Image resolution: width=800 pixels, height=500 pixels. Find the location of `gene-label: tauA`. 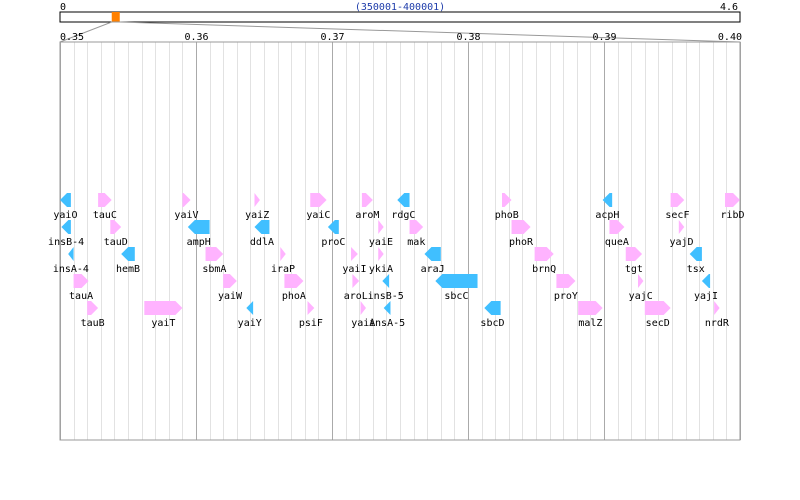

gene-label: tauA is located at coordinates (81, 296).